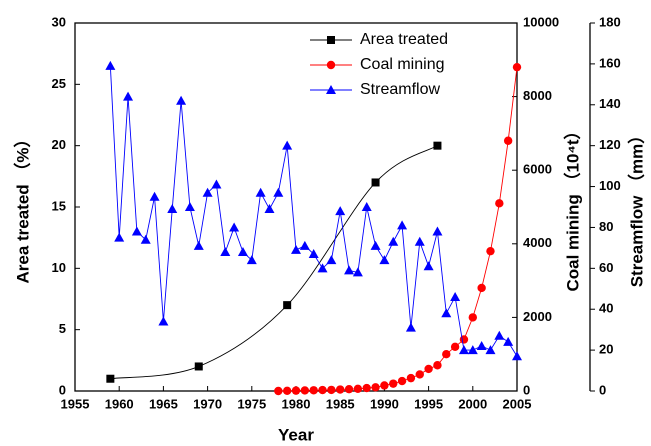  Describe the element at coordinates (59, 83) in the screenshot. I see `y-tick-label: 25` at that location.